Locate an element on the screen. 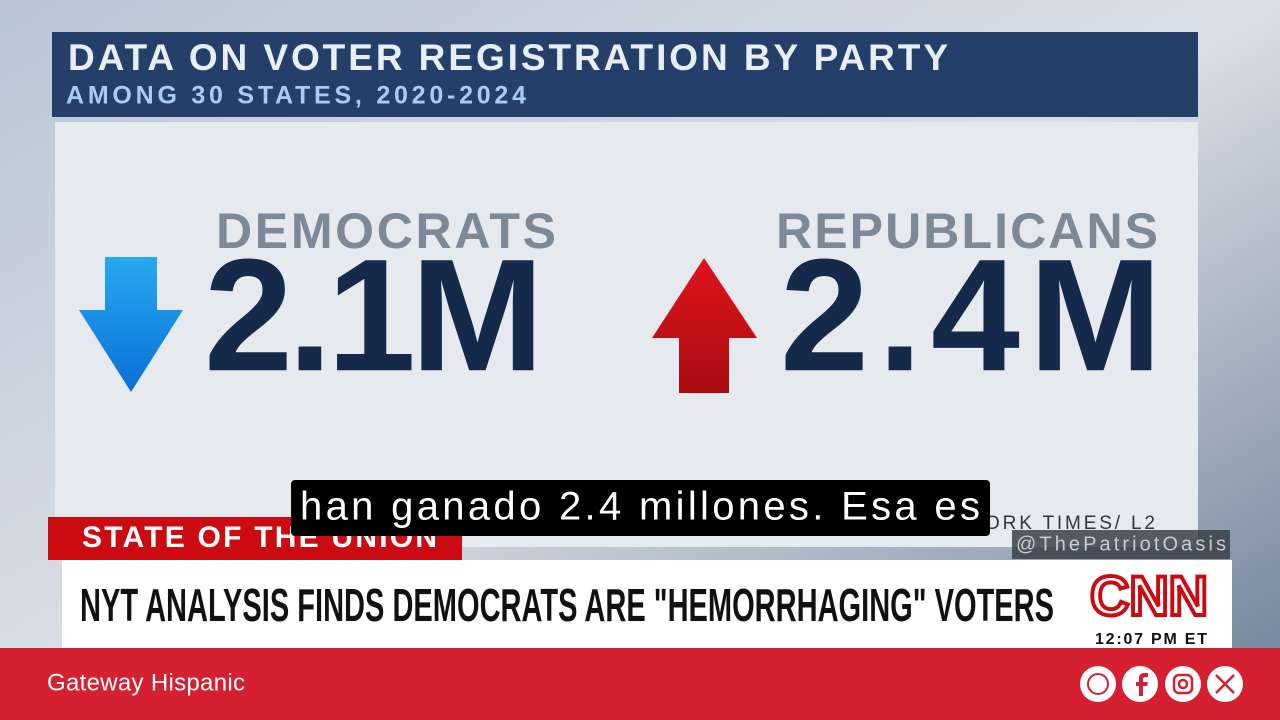  network-logo: CNN is located at coordinates (1149, 595).